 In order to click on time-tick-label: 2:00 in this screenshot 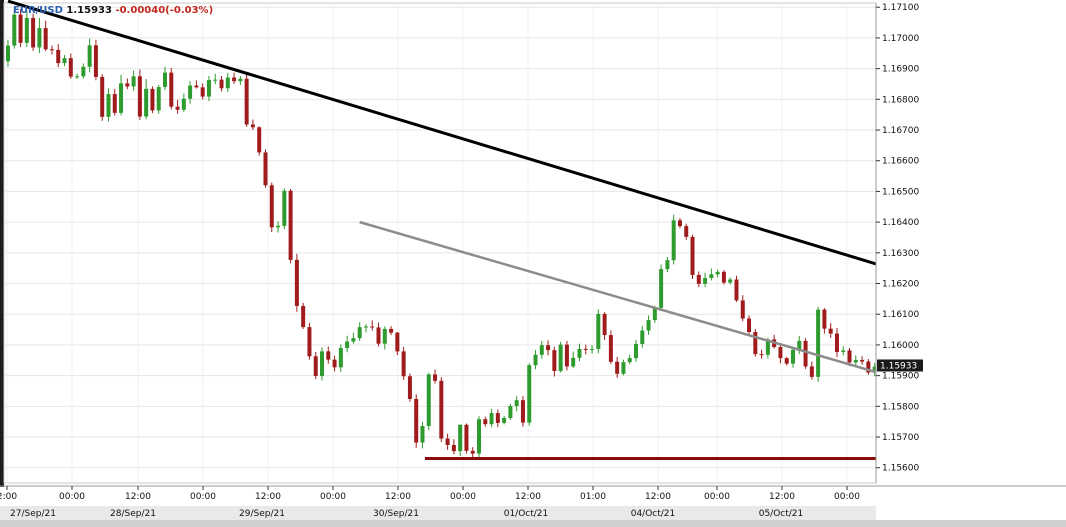, I will do `click(8, 497)`.